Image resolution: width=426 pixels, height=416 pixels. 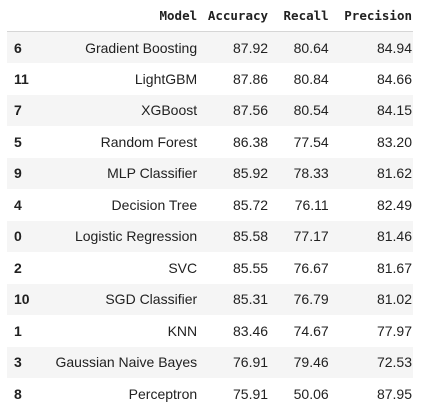 I want to click on row-index: 10, so click(x=22, y=299).